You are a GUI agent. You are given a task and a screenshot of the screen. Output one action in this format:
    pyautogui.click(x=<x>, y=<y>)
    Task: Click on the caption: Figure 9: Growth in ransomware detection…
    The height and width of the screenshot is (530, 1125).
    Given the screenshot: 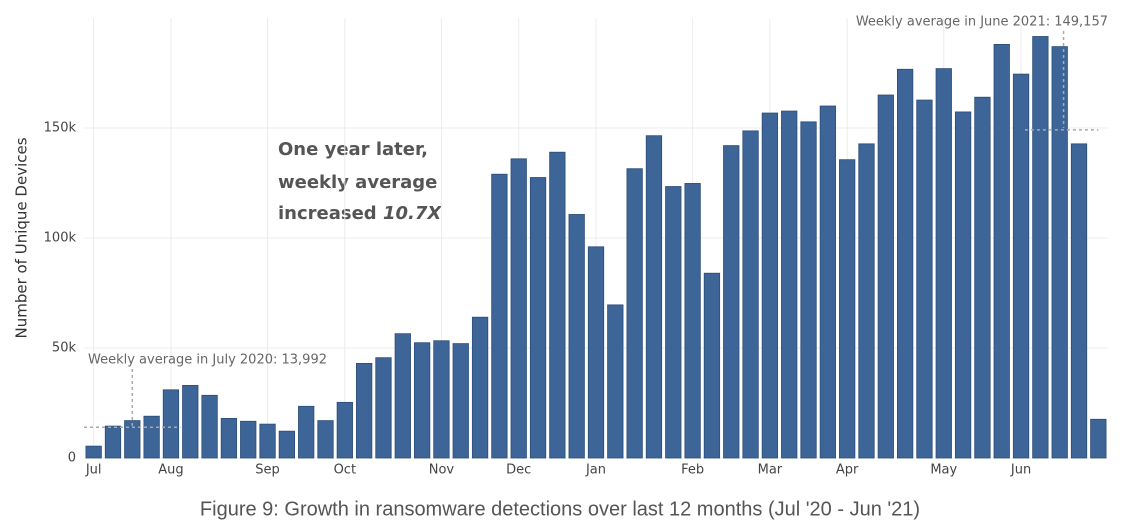 What is the action you would take?
    pyautogui.click(x=560, y=509)
    